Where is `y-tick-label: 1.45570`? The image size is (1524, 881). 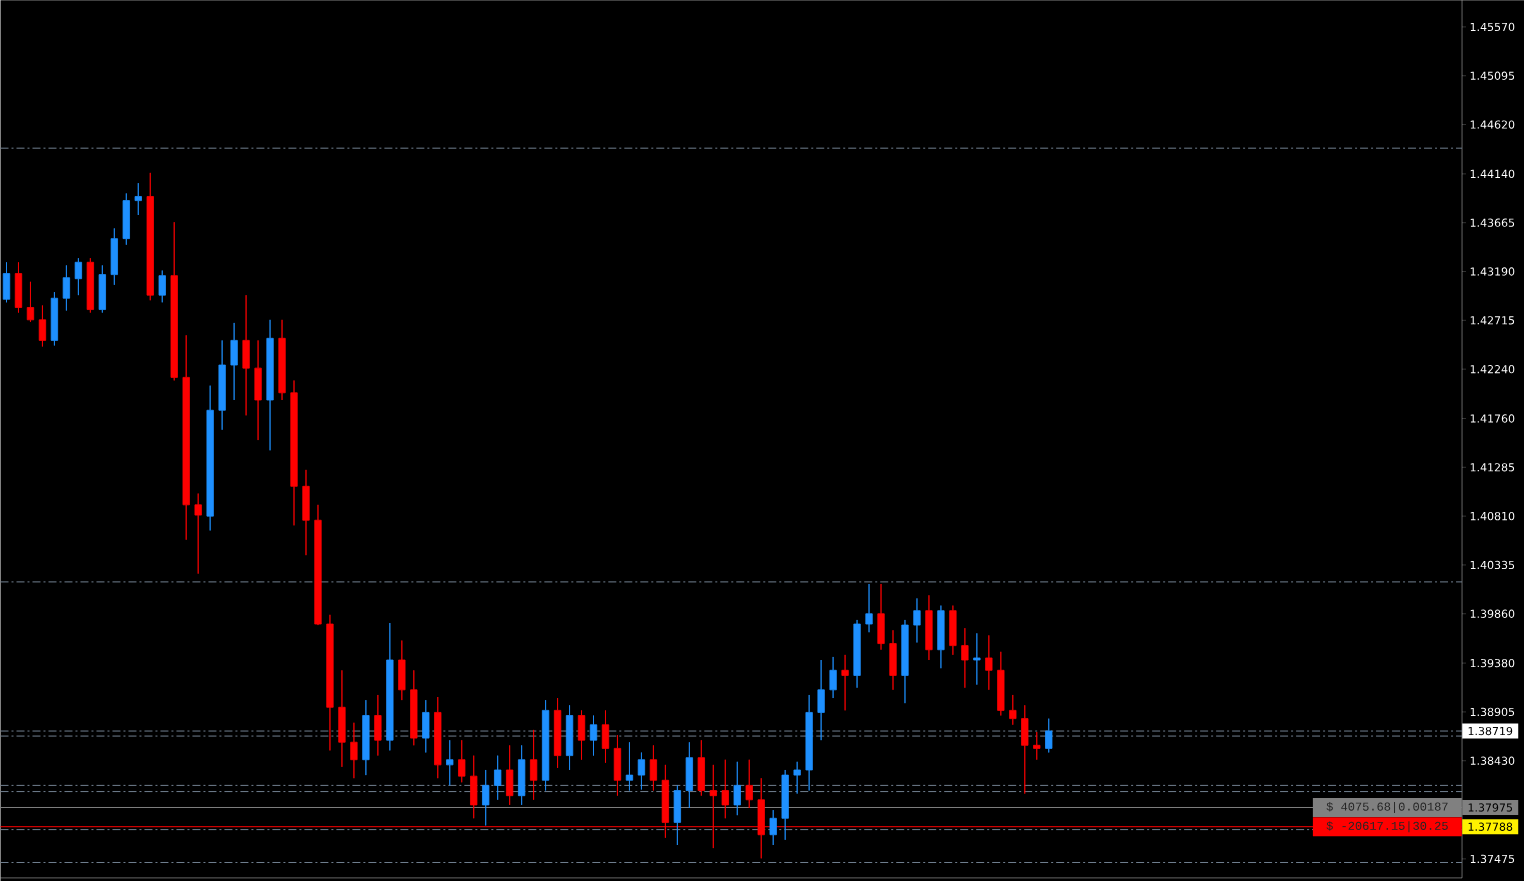
y-tick-label: 1.45570 is located at coordinates (1492, 27).